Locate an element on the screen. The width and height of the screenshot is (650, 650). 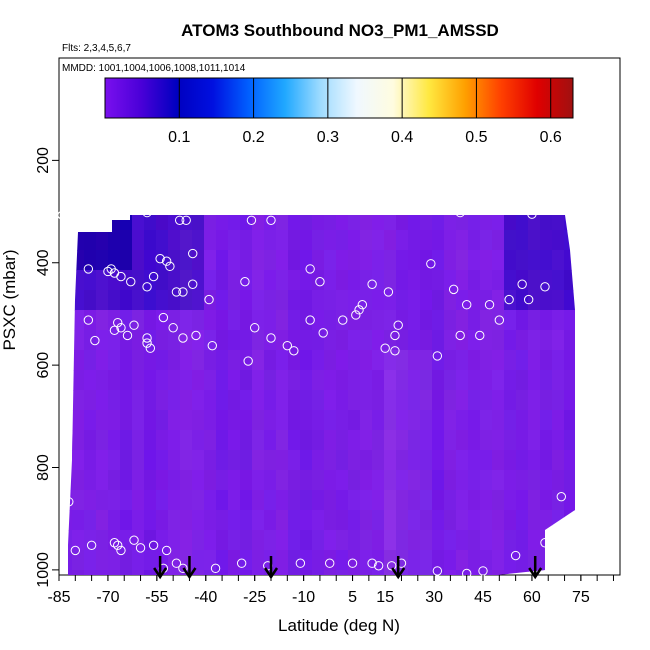
y-axis: 200 400 600 800 1000 is located at coordinates (47, 367).